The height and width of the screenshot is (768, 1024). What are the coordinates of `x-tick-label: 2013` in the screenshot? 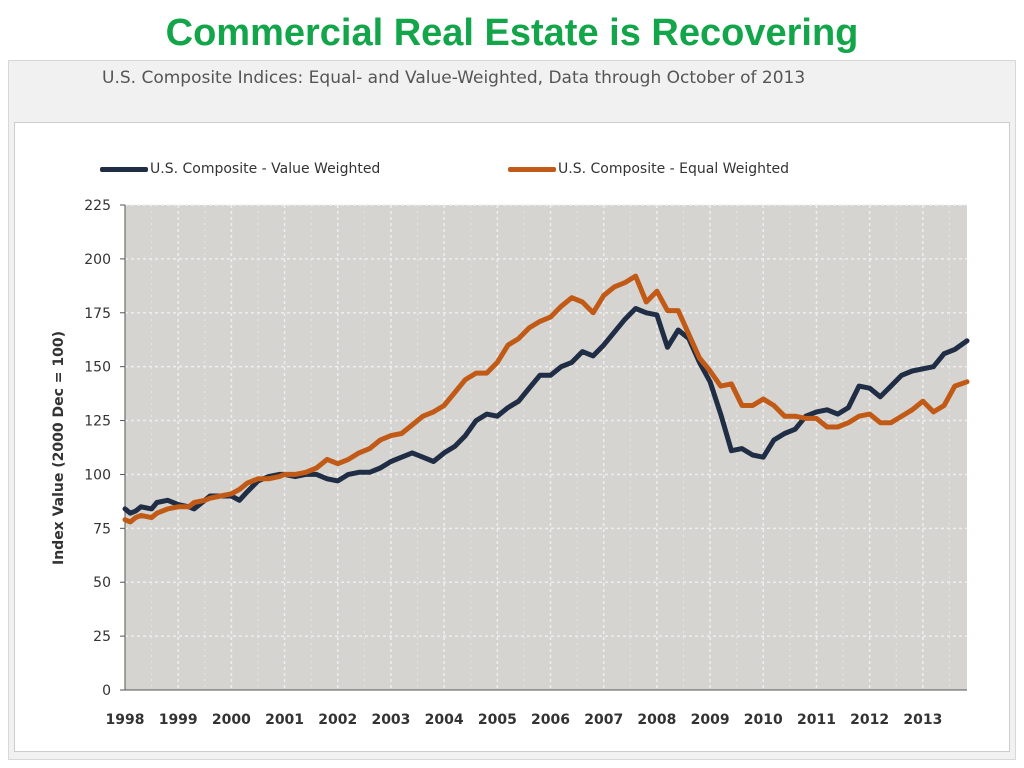 It's located at (922, 720).